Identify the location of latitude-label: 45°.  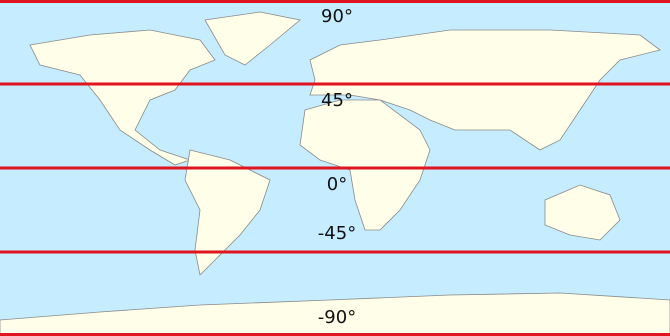
(337, 100).